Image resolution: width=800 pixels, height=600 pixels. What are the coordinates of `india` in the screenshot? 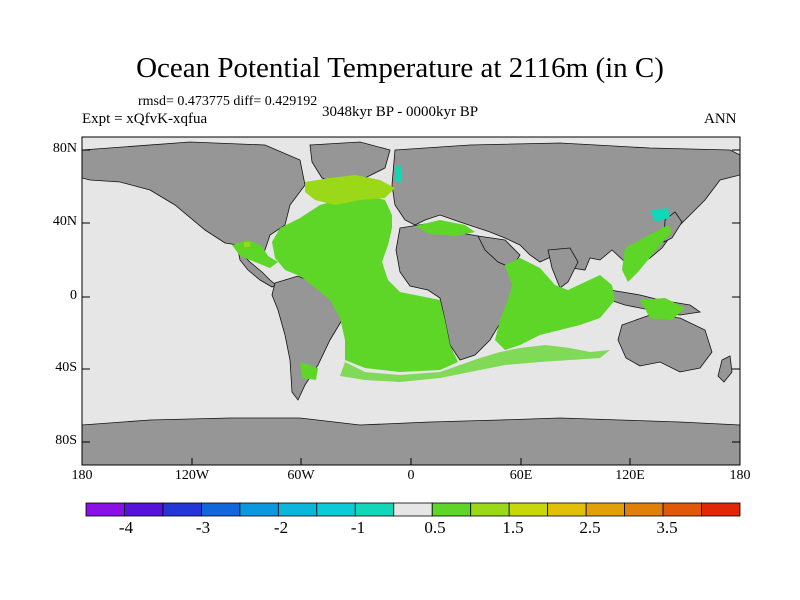 It's located at (563, 268).